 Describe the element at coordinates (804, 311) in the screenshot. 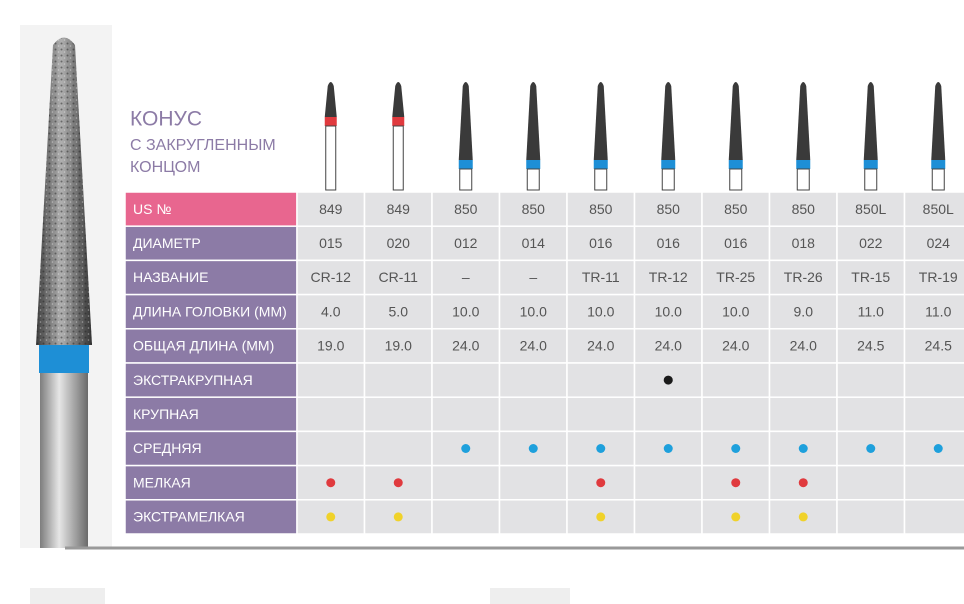

I see `cell-value: 9.0` at that location.